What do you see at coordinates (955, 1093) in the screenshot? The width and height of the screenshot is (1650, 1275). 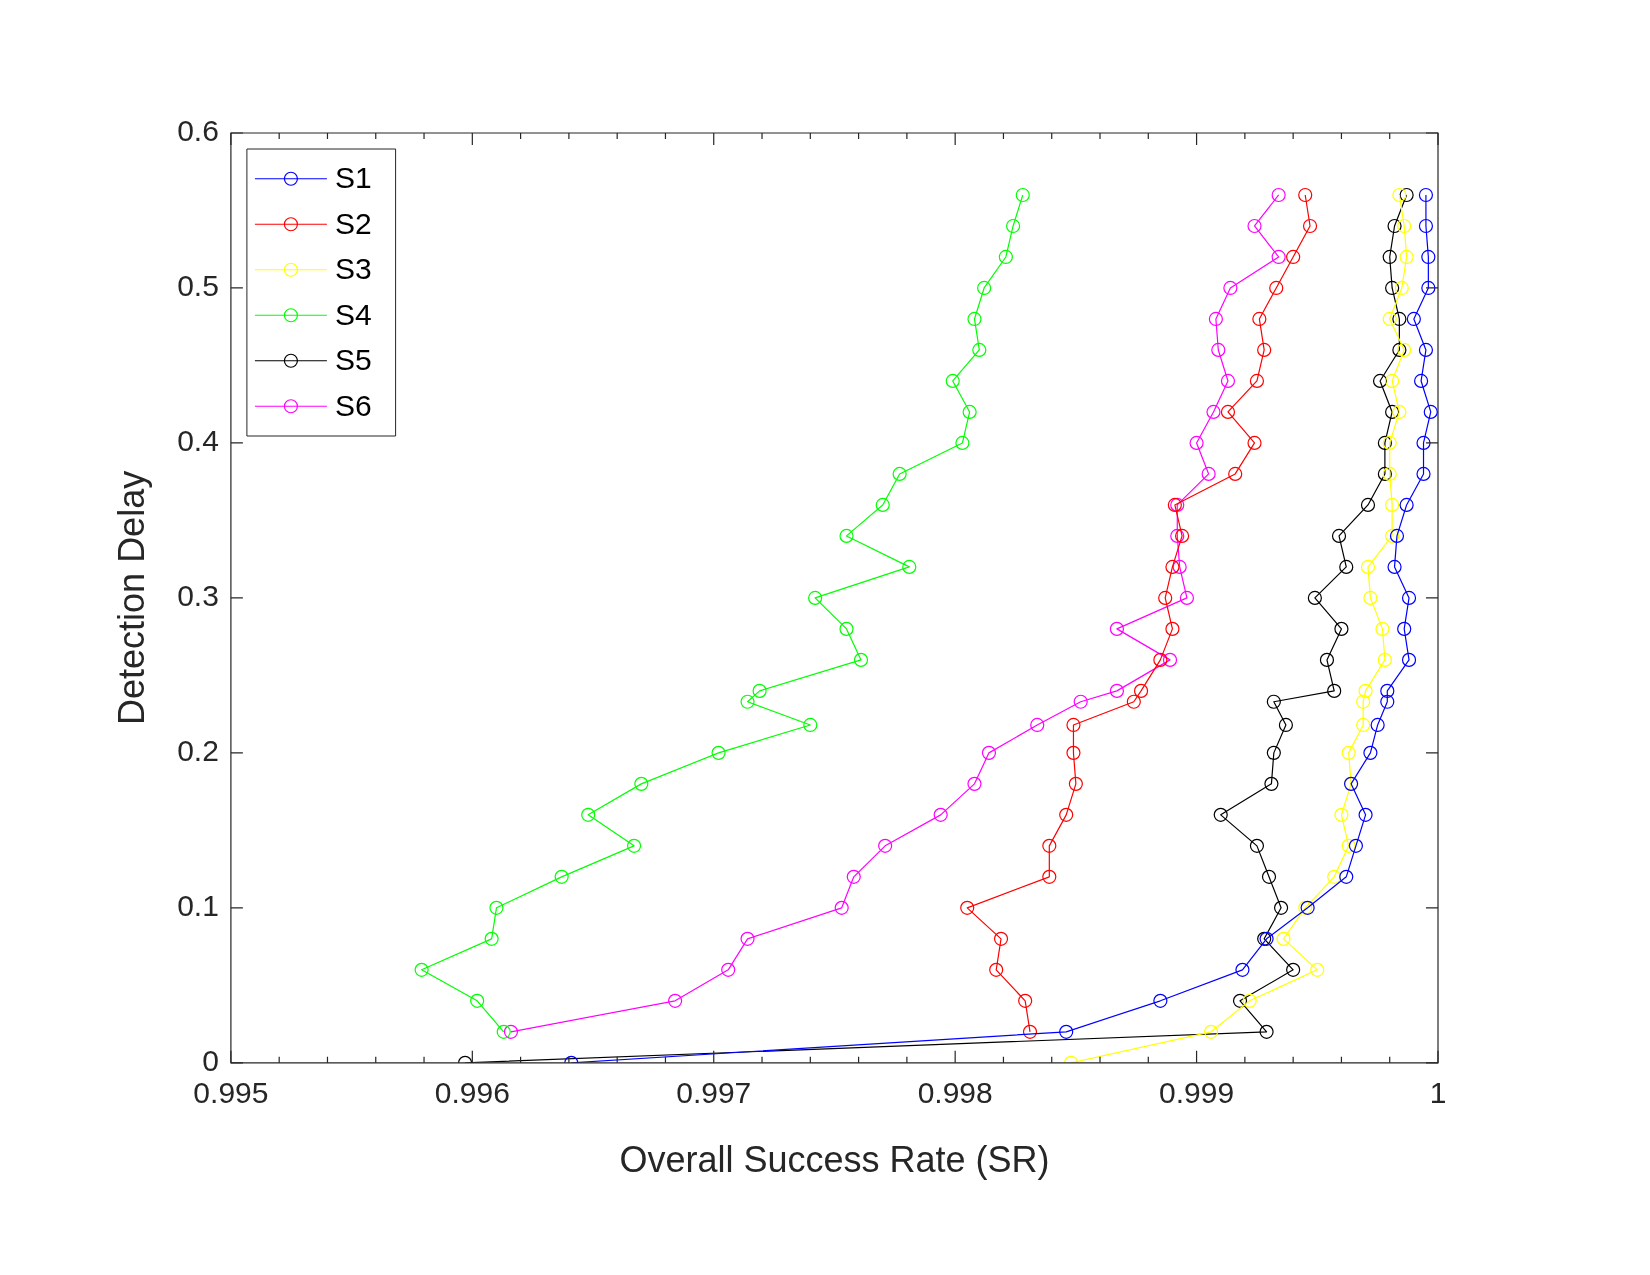 I see `x-tick-label: 0.998` at bounding box center [955, 1093].